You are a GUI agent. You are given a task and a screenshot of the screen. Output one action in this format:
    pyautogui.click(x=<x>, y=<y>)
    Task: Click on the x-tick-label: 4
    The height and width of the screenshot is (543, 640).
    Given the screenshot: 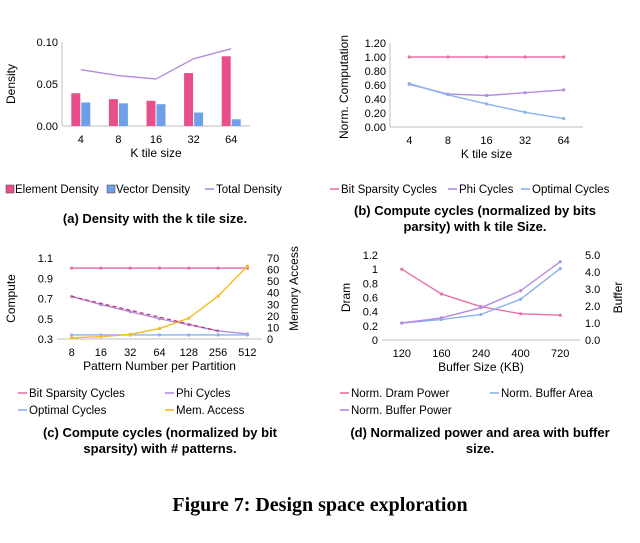 What is the action you would take?
    pyautogui.click(x=81, y=140)
    